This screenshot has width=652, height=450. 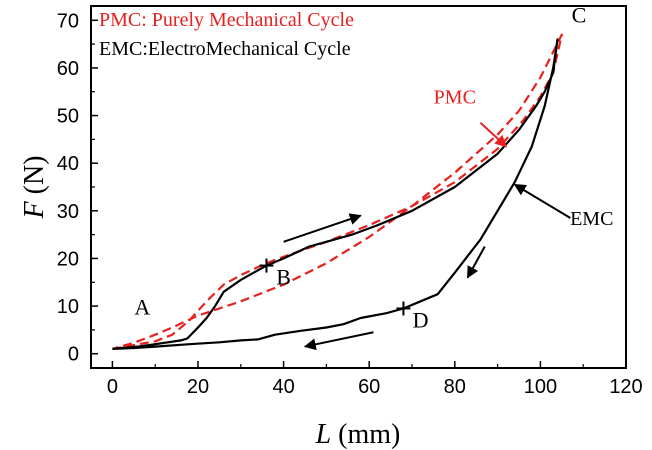 What do you see at coordinates (68, 307) in the screenshot?
I see `y-tick-label: 10` at bounding box center [68, 307].